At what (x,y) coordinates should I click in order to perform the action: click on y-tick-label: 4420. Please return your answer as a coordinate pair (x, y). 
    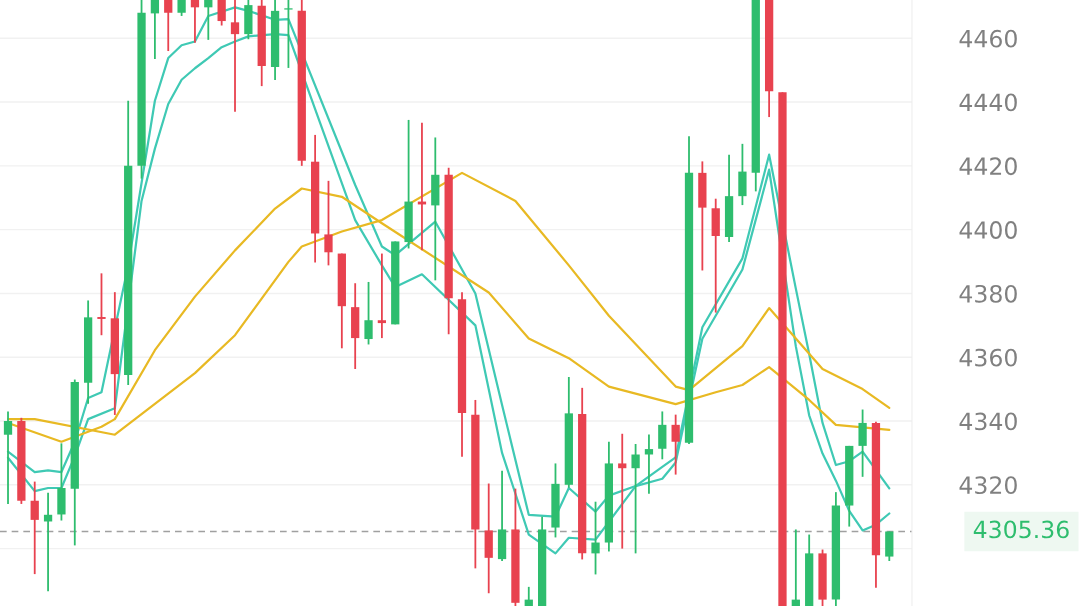
    Looking at the image, I should click on (988, 166).